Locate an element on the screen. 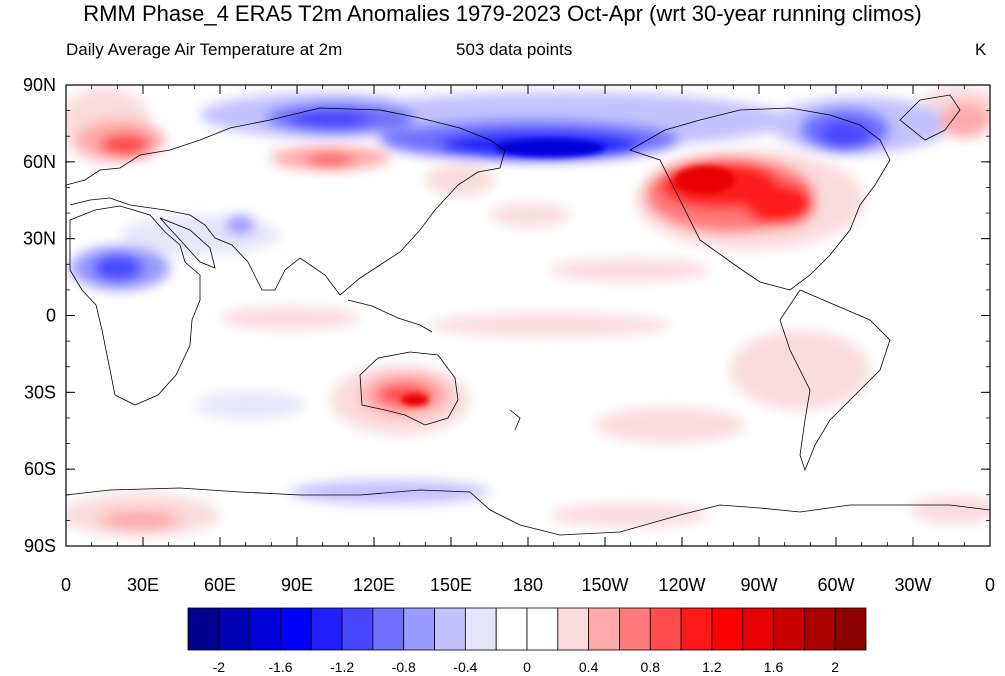 The image size is (1005, 676). lat-tick-label: 30N is located at coordinates (39, 239).